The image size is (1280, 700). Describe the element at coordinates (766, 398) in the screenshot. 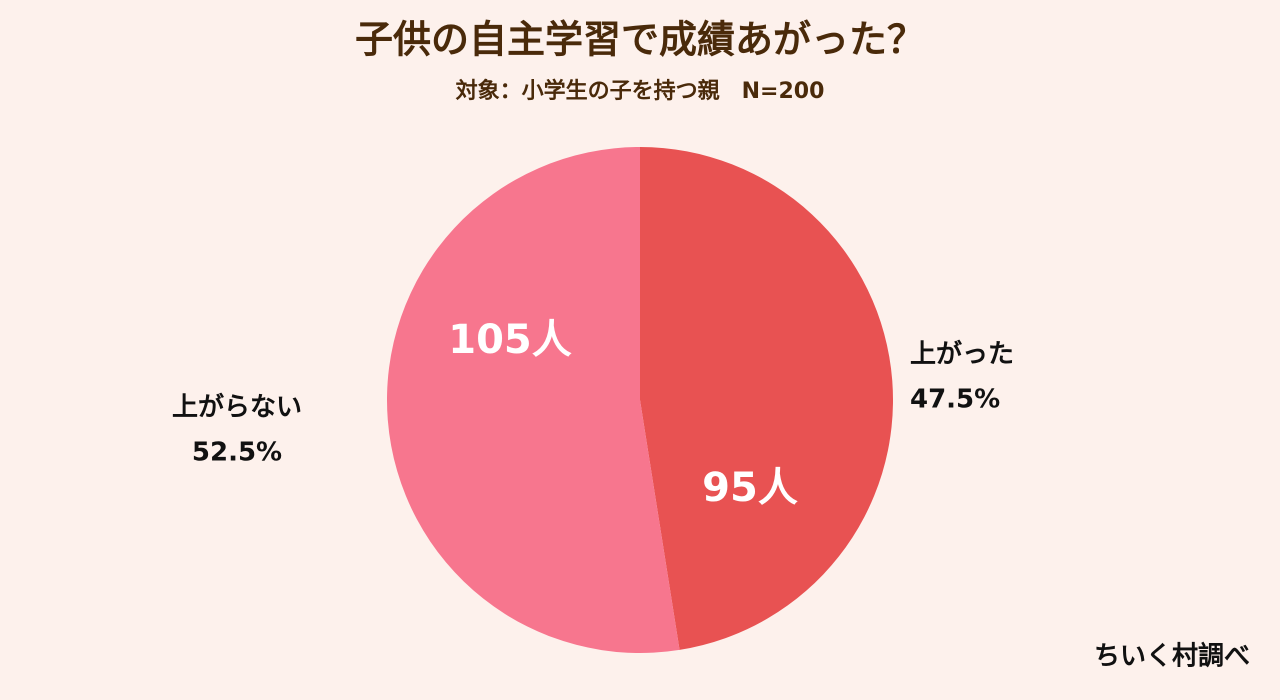

I see `pie-slice` at that location.